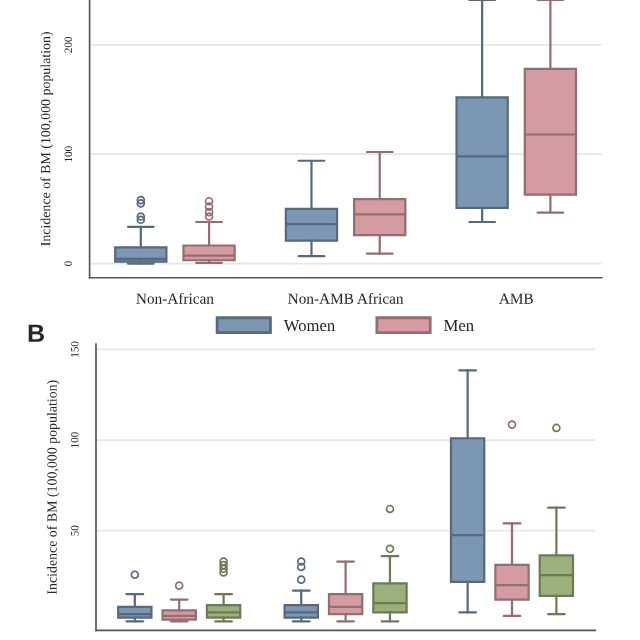 The image size is (640, 640). What do you see at coordinates (459, 326) in the screenshot?
I see `legend-label: Men` at bounding box center [459, 326].